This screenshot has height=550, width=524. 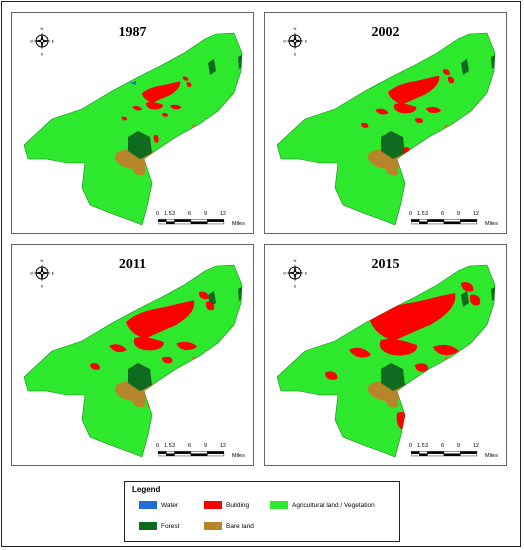 I want to click on panel-year: 1987, so click(x=132, y=32).